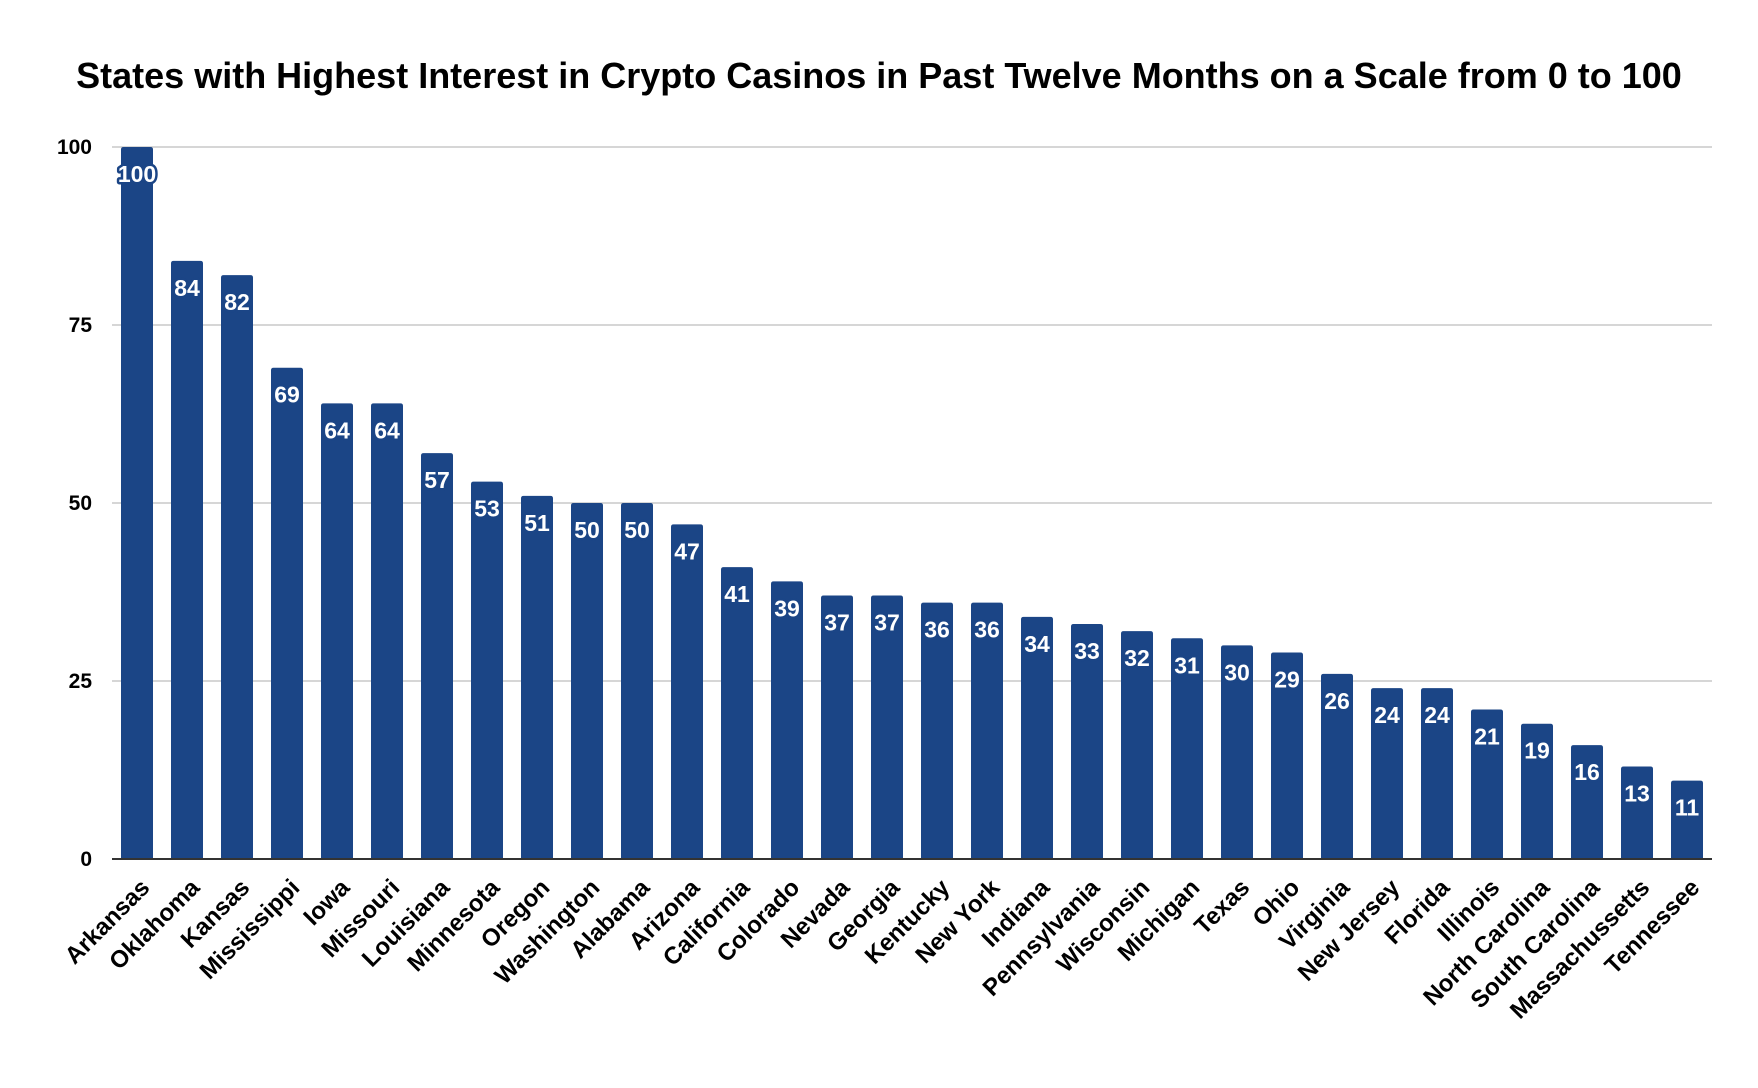  What do you see at coordinates (1587, 772) in the screenshot?
I see `data-label: 16` at bounding box center [1587, 772].